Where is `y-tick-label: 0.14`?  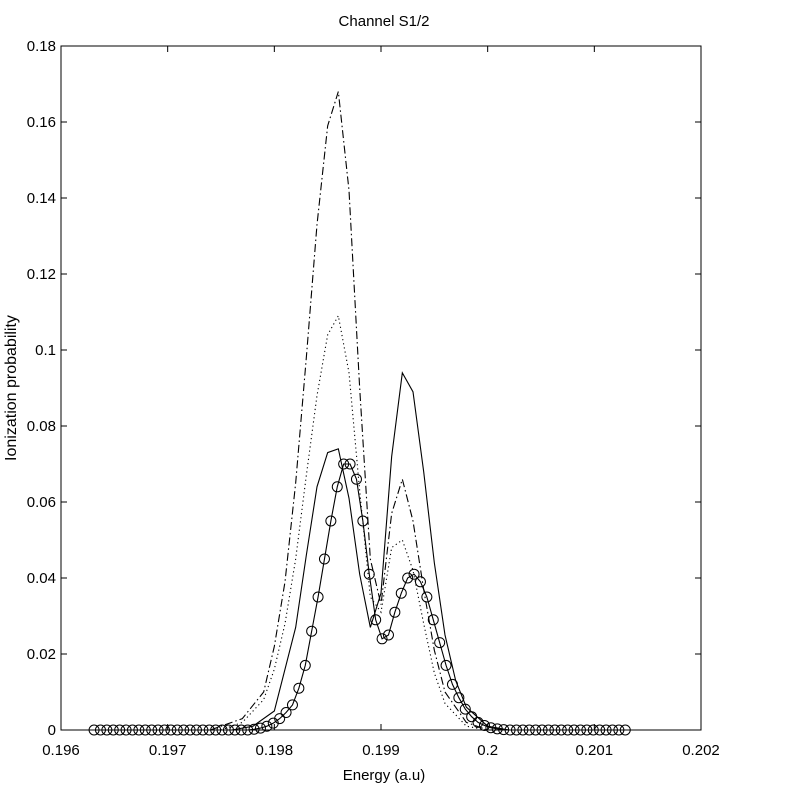 y-tick-label: 0.14 is located at coordinates (41, 198).